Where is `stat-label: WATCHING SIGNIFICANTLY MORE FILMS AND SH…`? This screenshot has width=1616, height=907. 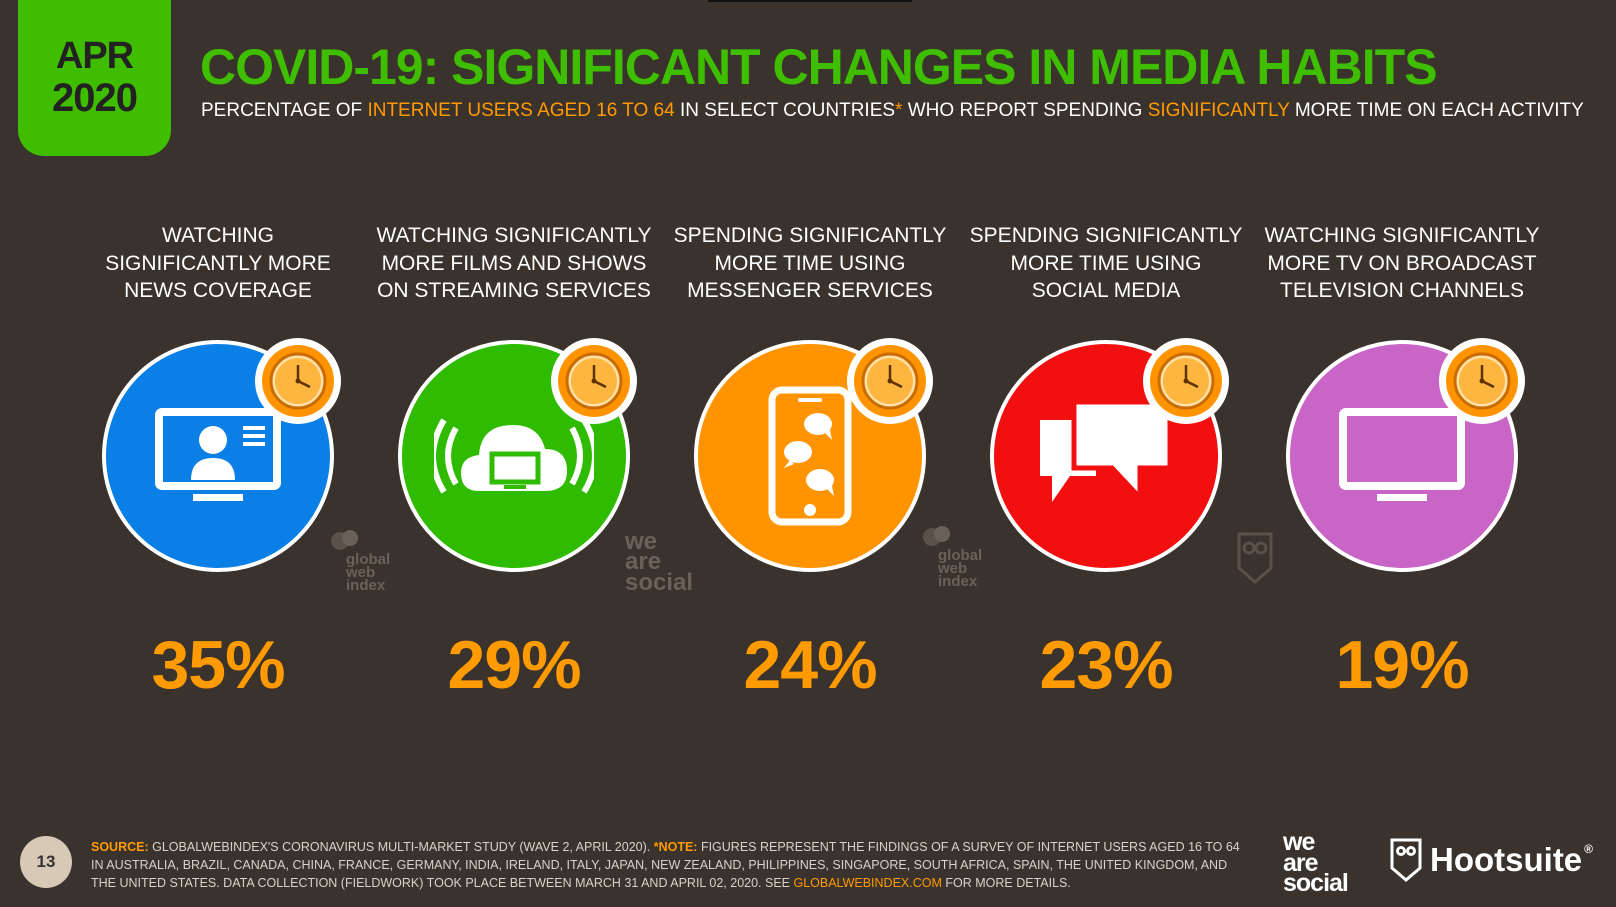
stat-label: WATCHING SIGNIFICANTLY MORE FILMS AND SH… is located at coordinates (514, 264).